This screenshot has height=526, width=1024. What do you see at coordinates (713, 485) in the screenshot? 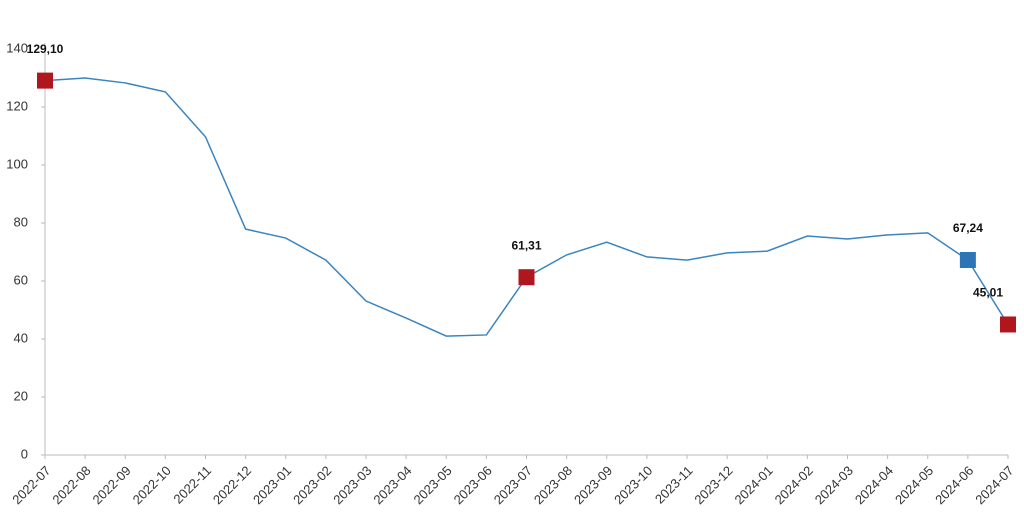
I see `x-tick-label: 2023-12` at bounding box center [713, 485].